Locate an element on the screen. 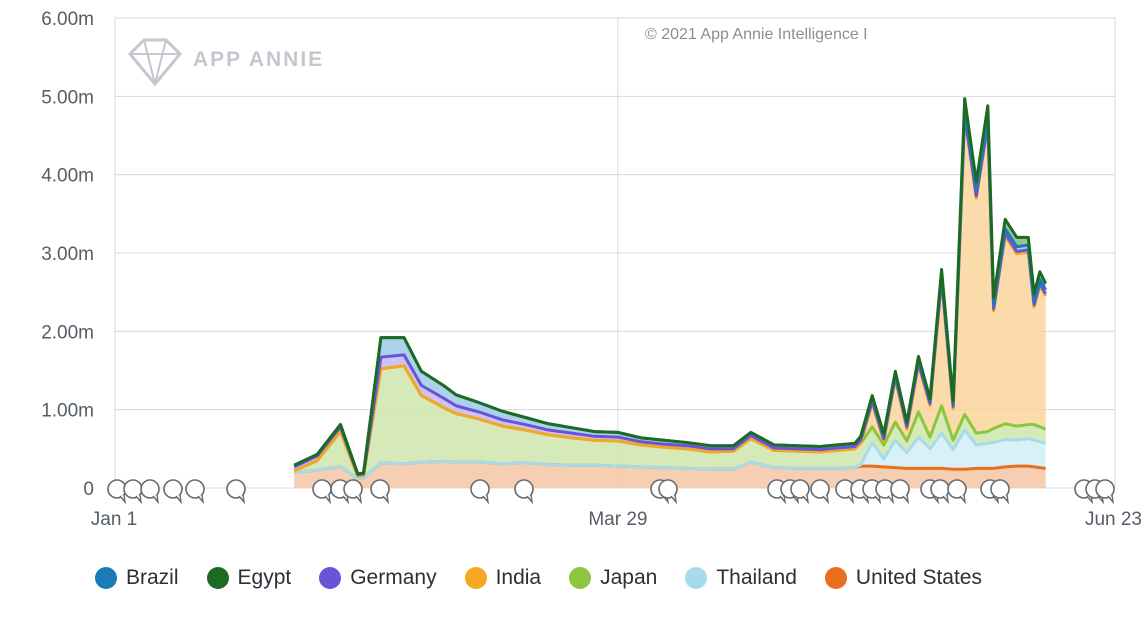 The height and width of the screenshot is (628, 1142). x-tick-label: Jan 1 is located at coordinates (114, 519).